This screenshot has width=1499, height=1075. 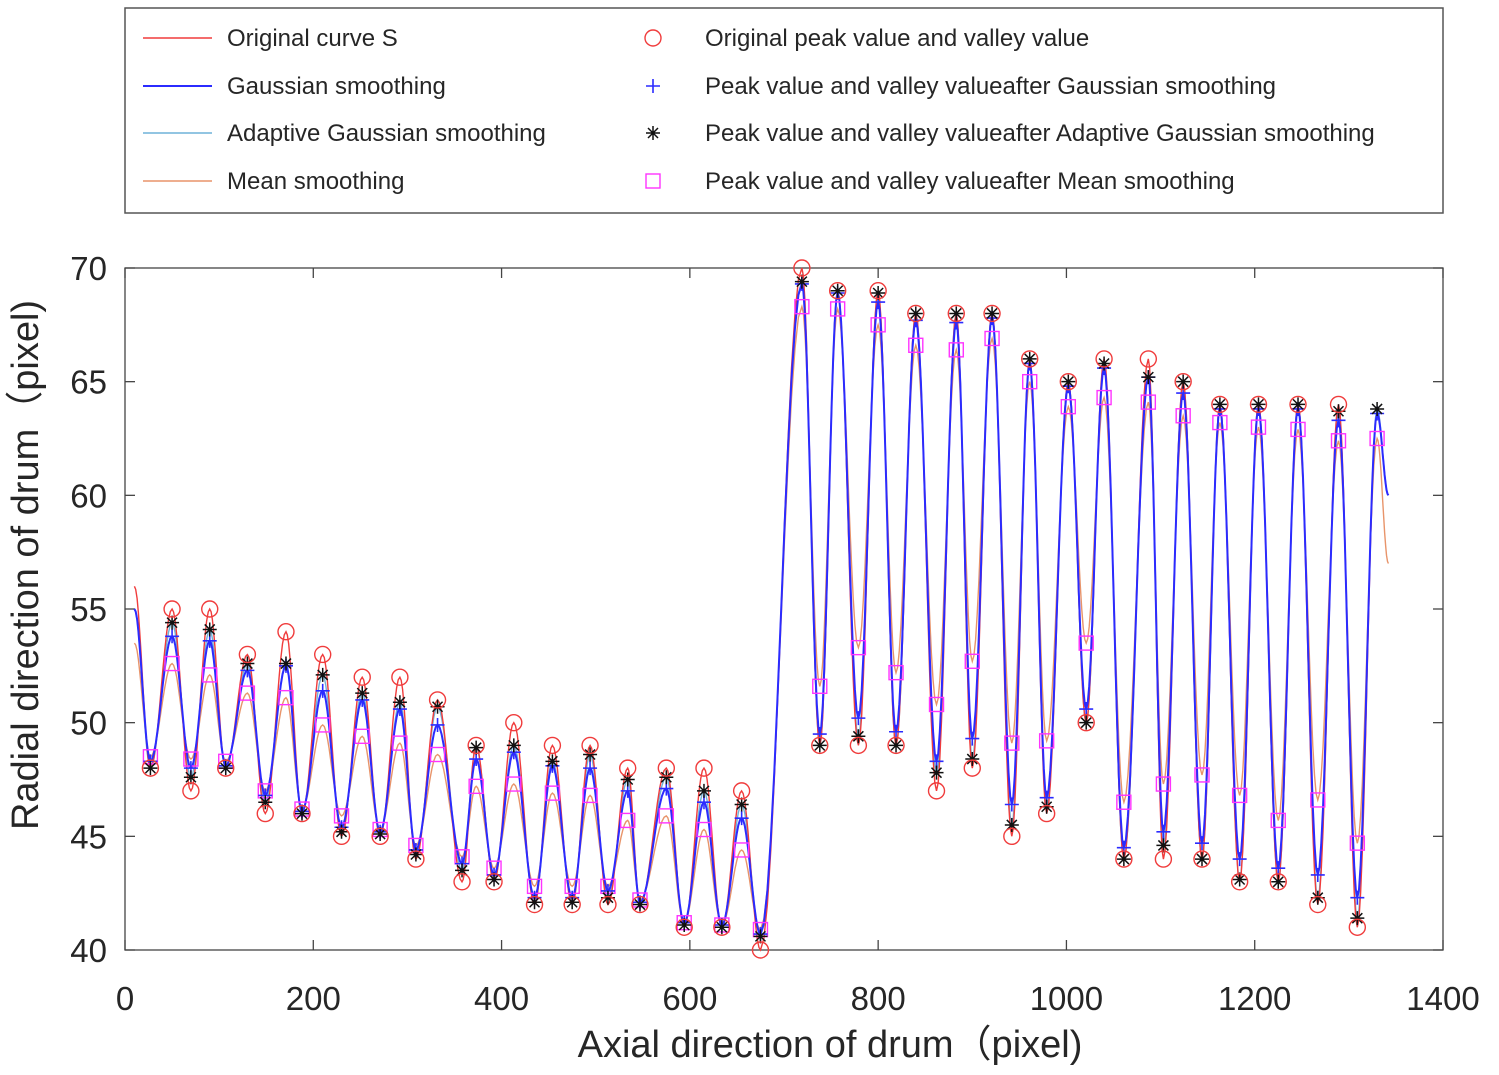 What do you see at coordinates (273, 181) in the screenshot?
I see `legend-item: Mean smoothing` at bounding box center [273, 181].